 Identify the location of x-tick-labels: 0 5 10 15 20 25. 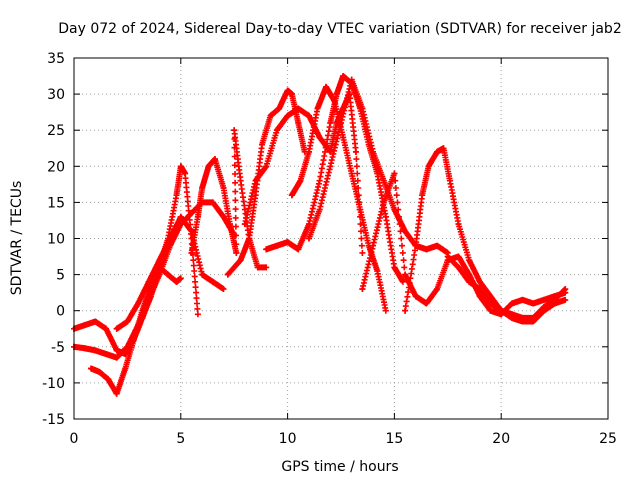
(343, 439).